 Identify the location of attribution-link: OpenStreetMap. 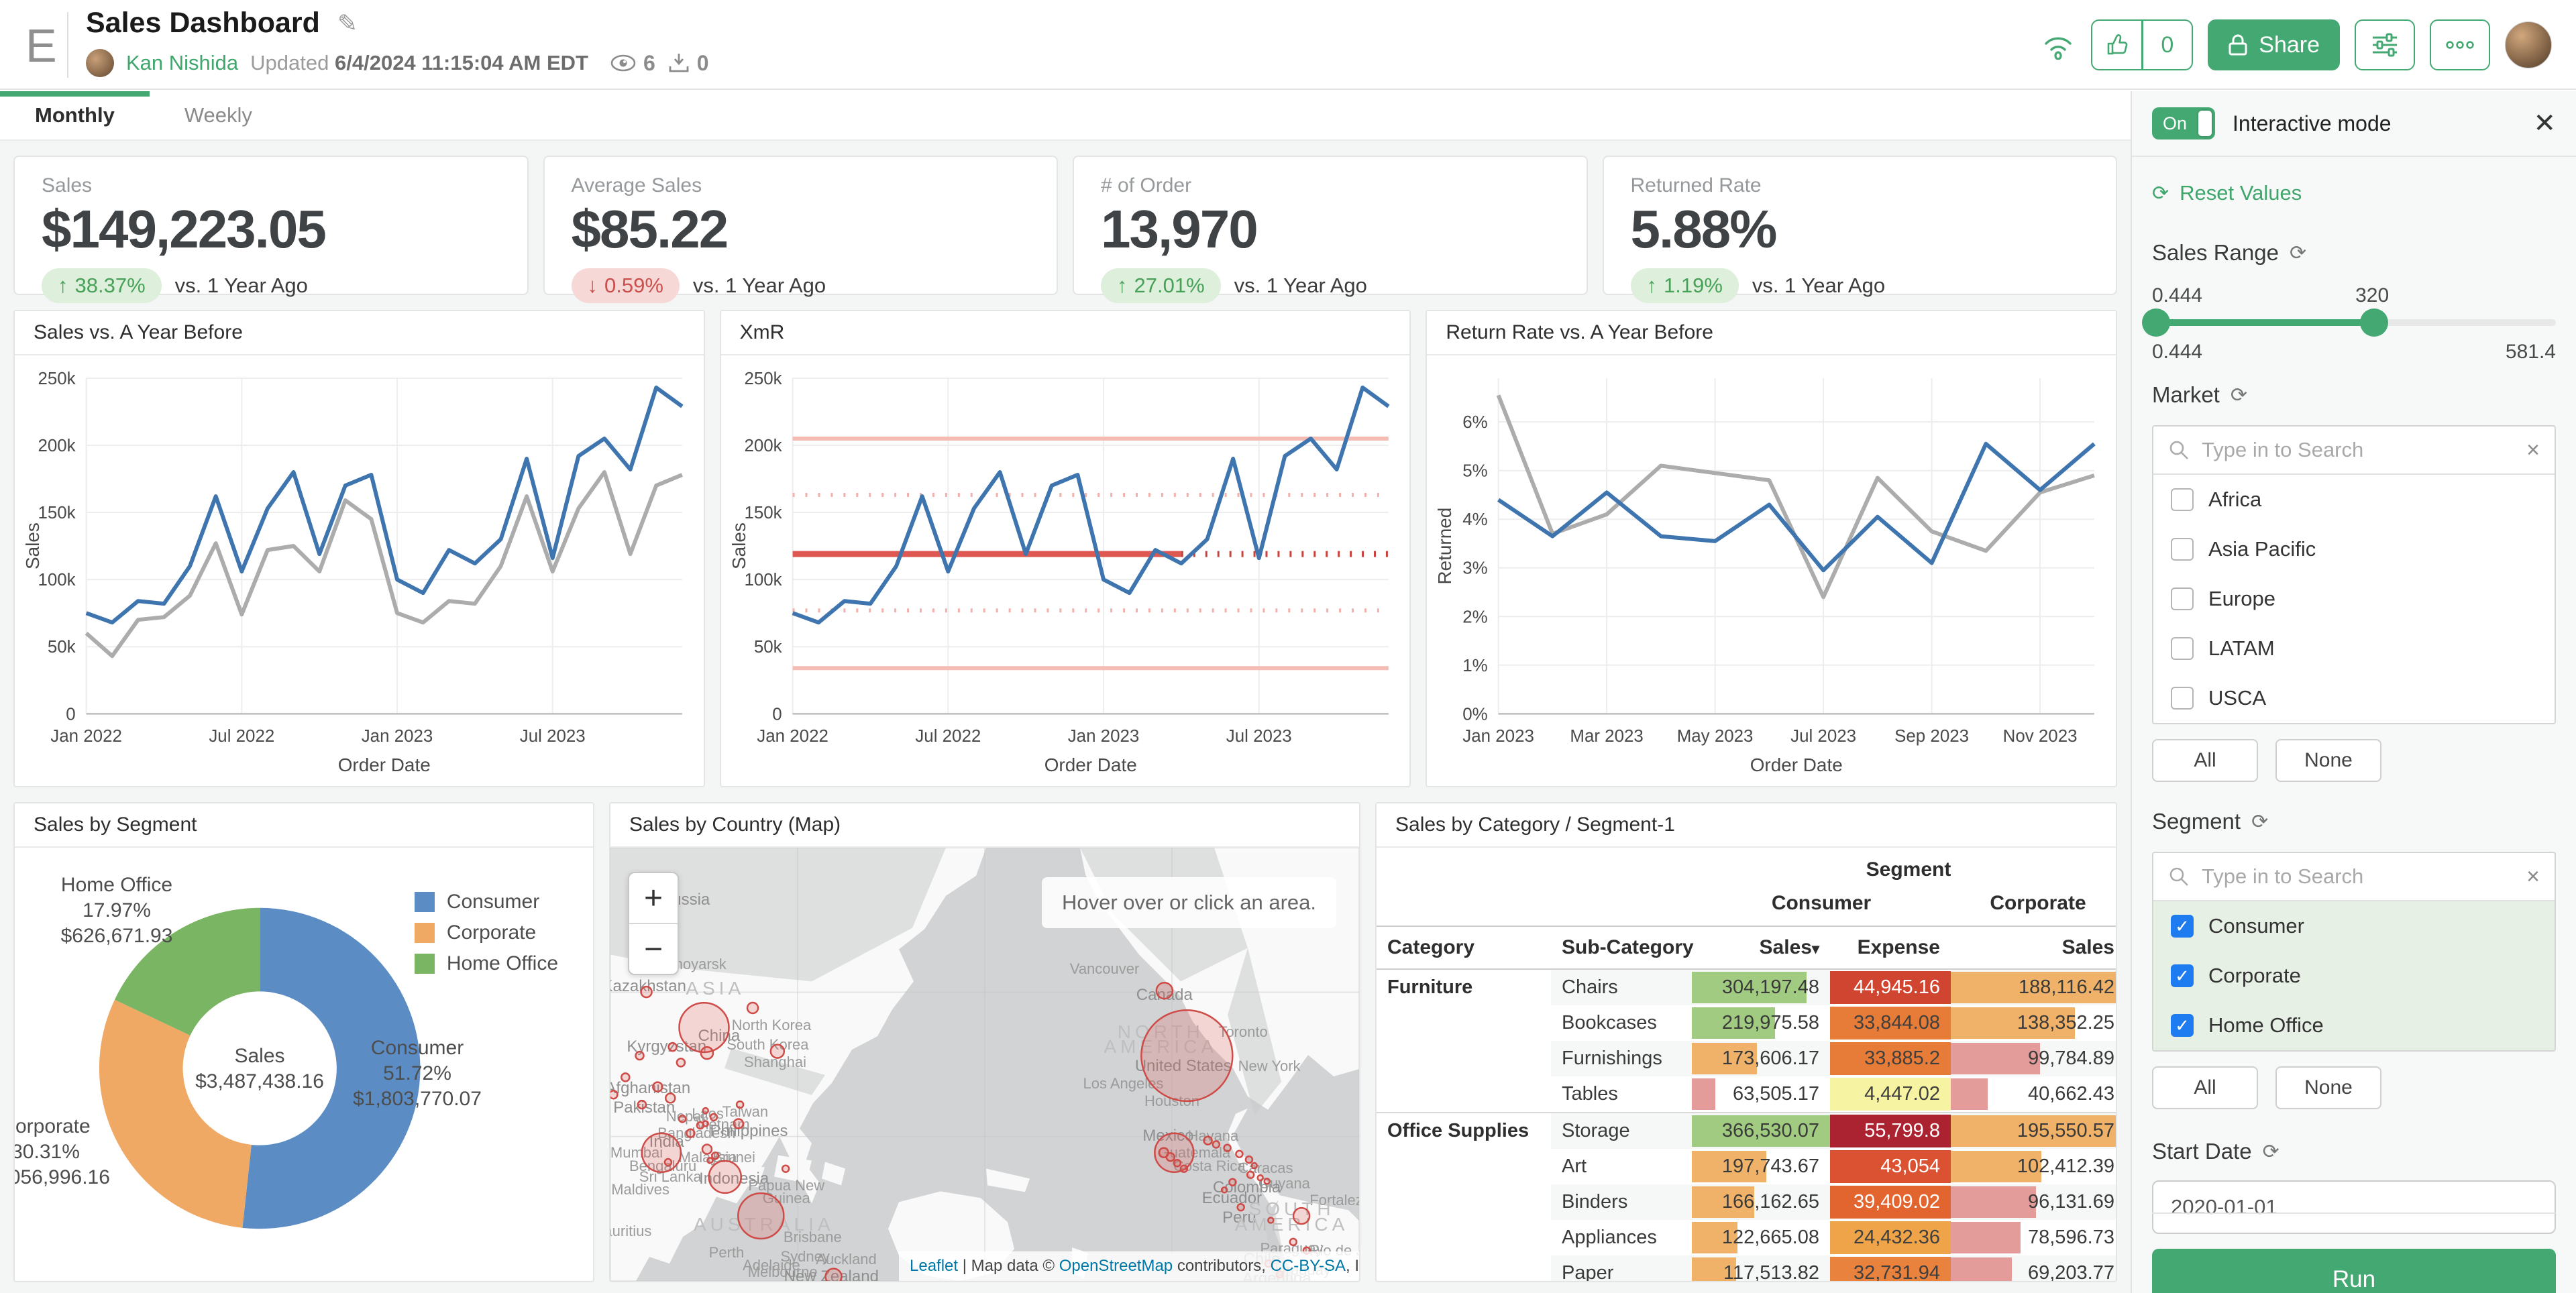
(1116, 1266).